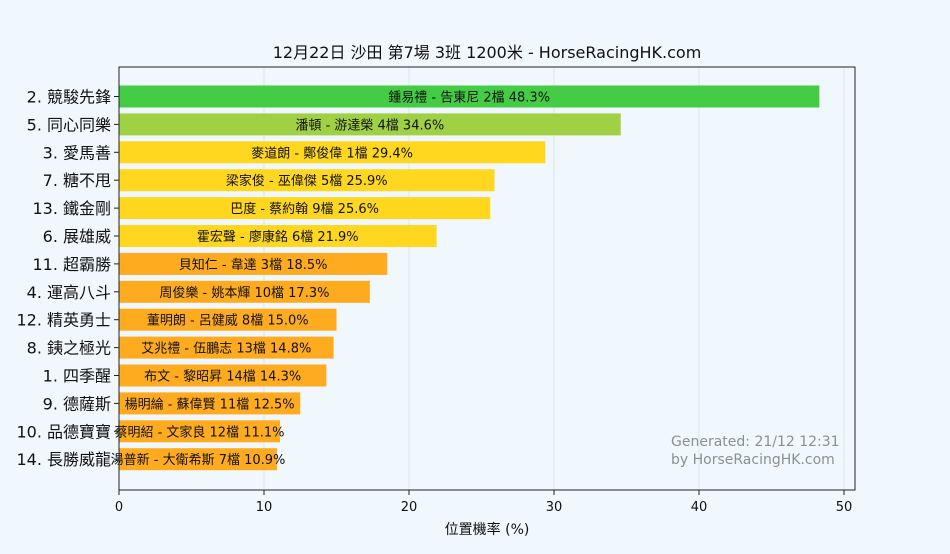 This screenshot has height=554, width=950. What do you see at coordinates (69, 292) in the screenshot?
I see `y-category-label: 4. 運高八斗` at bounding box center [69, 292].